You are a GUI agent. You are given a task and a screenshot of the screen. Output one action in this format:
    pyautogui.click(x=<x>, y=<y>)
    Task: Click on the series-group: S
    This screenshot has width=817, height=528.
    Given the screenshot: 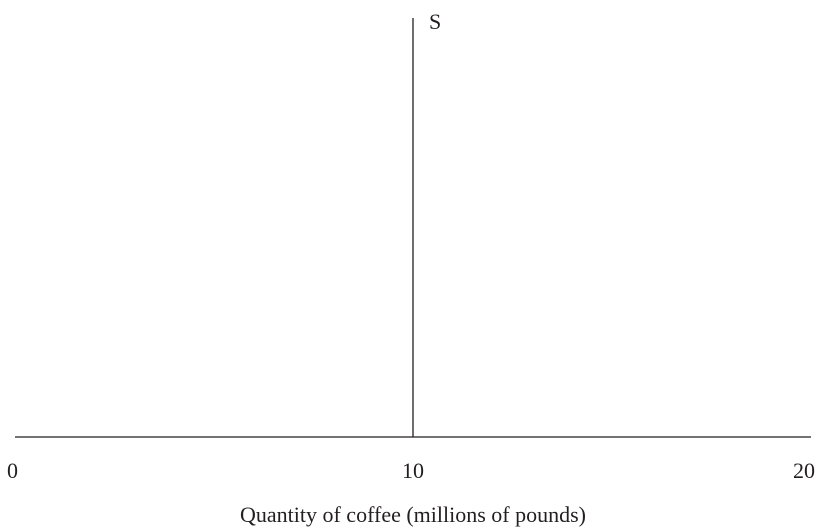 What is the action you would take?
    pyautogui.click(x=426, y=223)
    